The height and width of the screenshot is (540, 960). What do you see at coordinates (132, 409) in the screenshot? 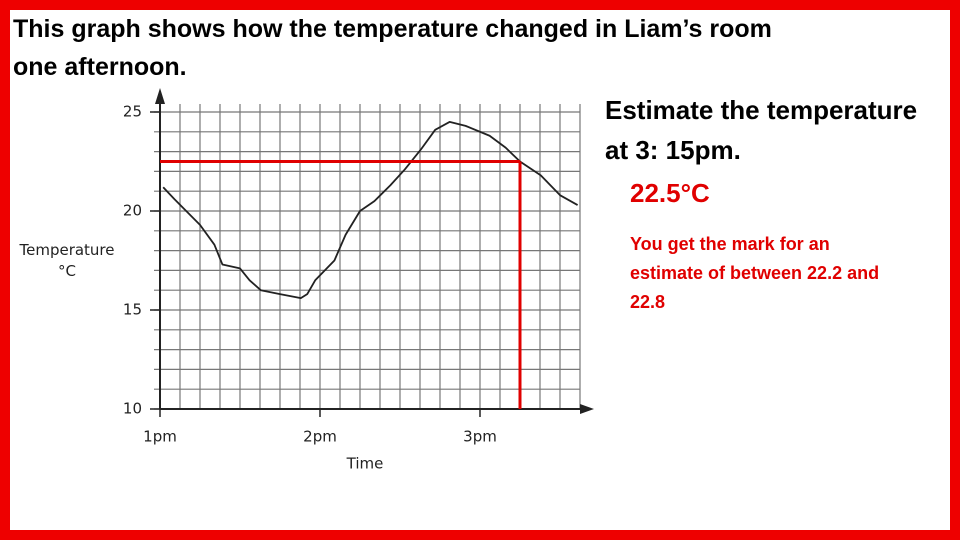
I see `y-tick-label: 10` at bounding box center [132, 409].